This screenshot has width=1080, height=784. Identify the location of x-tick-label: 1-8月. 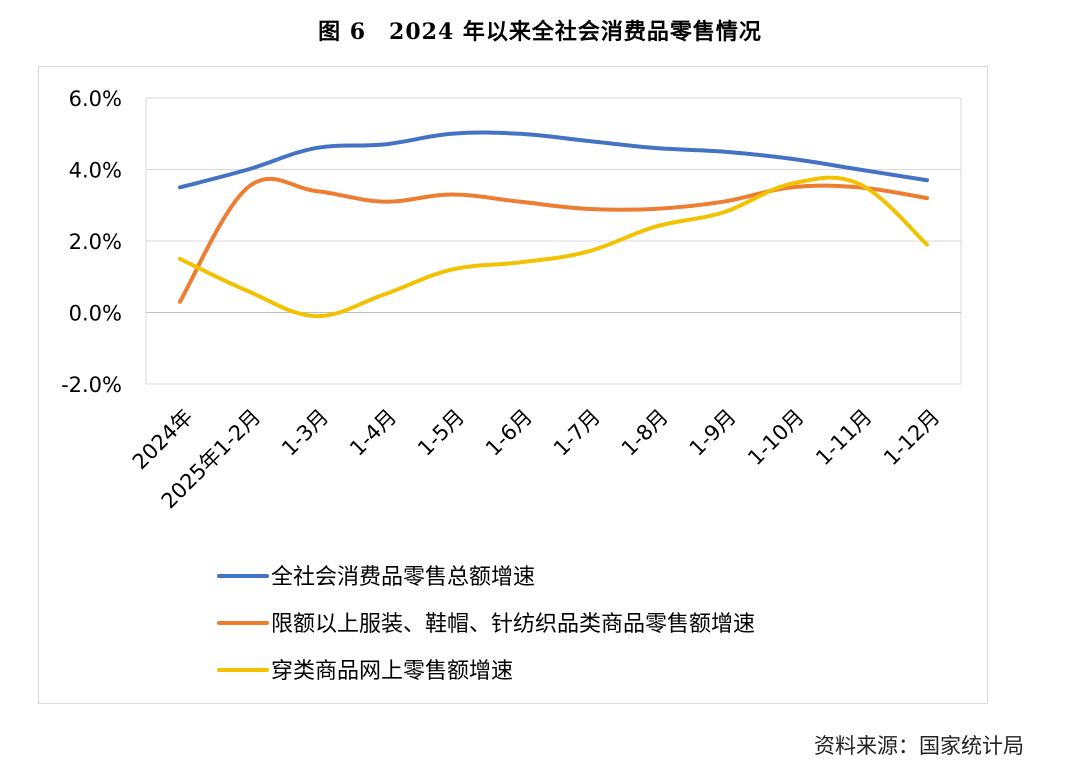
(645, 433).